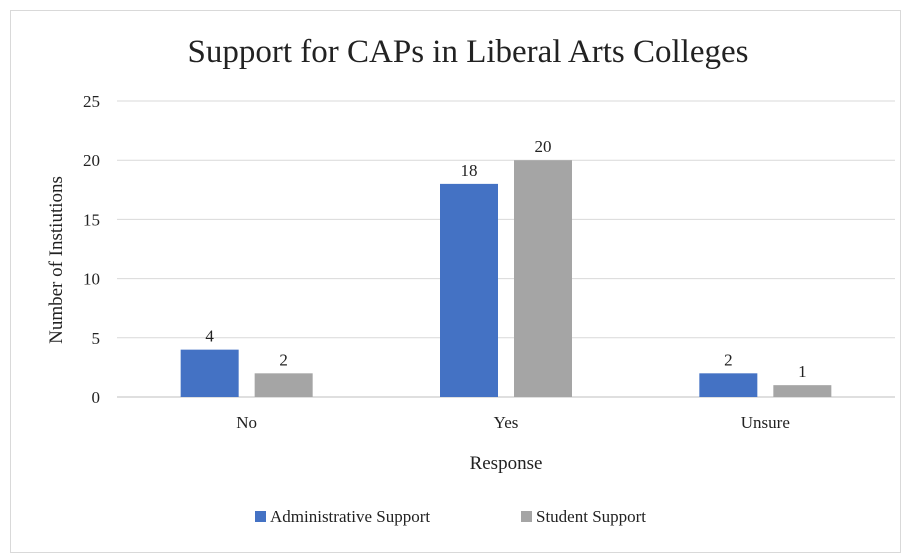 This screenshot has width=914, height=554. What do you see at coordinates (91, 279) in the screenshot?
I see `y-tick-label: 10` at bounding box center [91, 279].